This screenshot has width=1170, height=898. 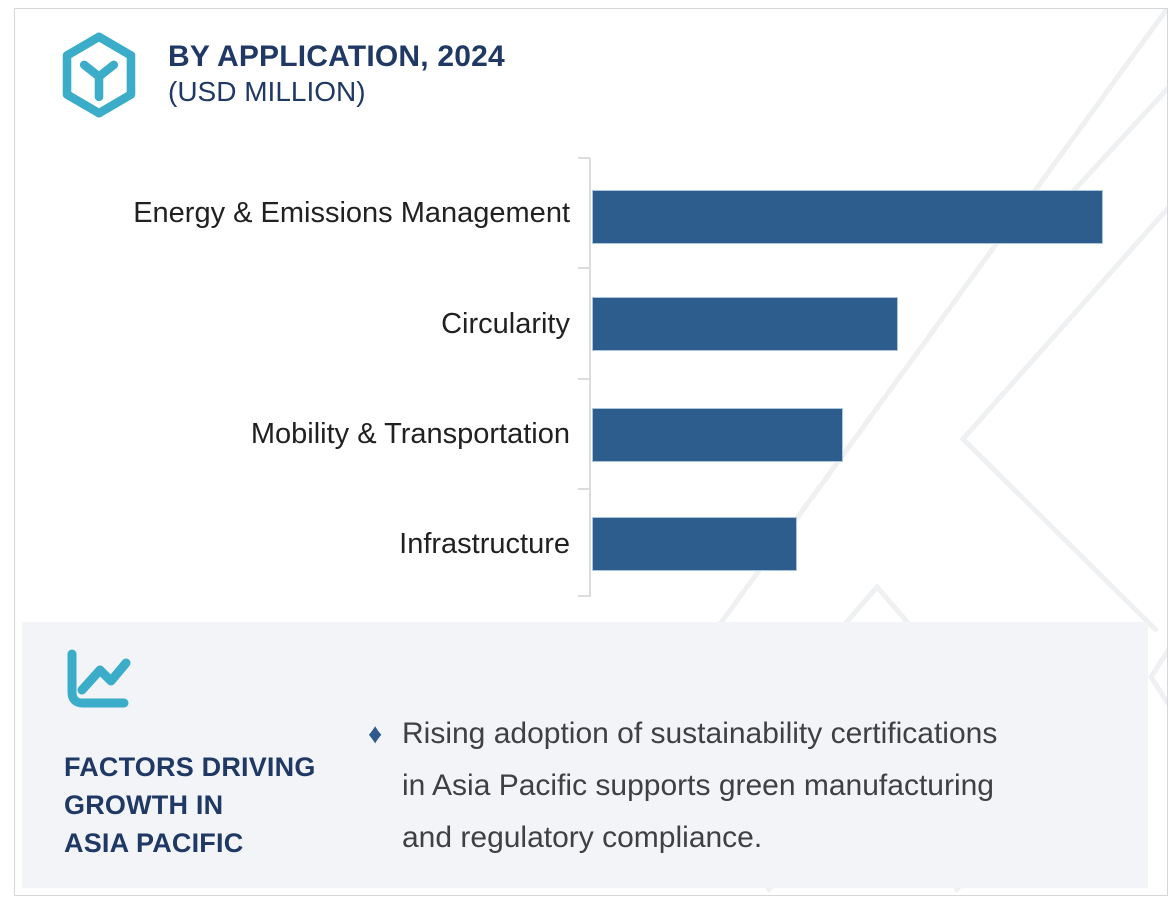 What do you see at coordinates (99, 75) in the screenshot?
I see `hexagon-cube-logo-icon` at bounding box center [99, 75].